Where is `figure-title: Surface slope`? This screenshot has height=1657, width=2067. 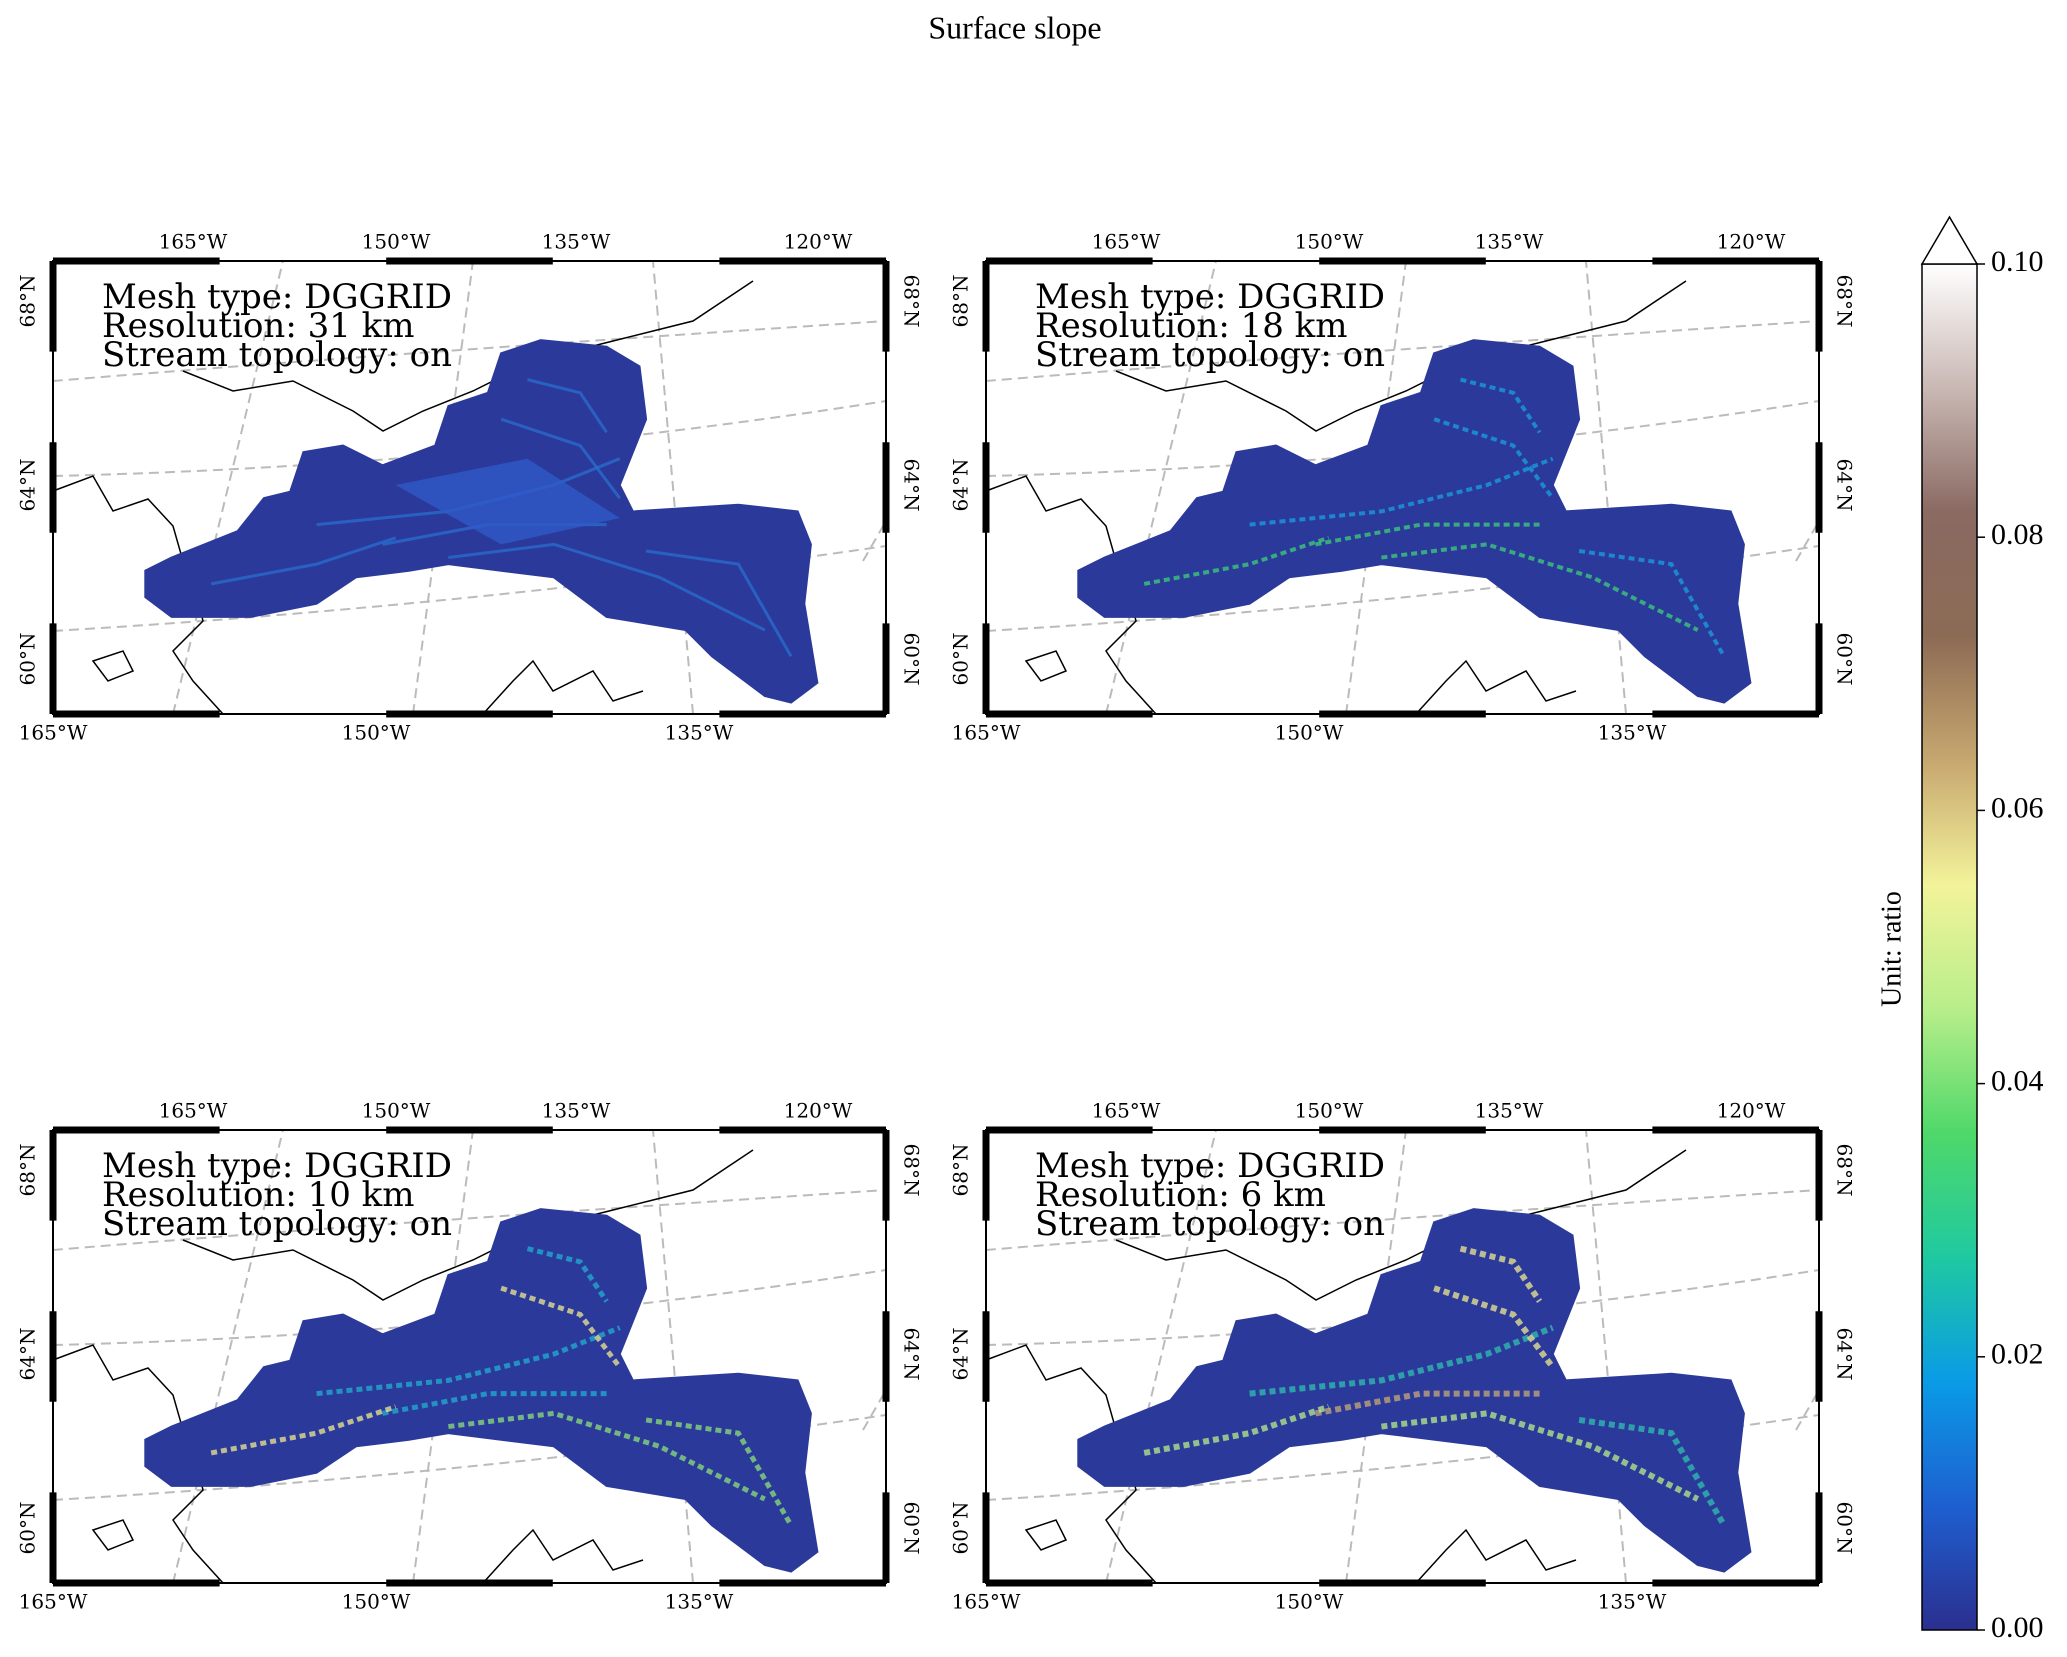 figure-title: Surface slope is located at coordinates (1014, 27).